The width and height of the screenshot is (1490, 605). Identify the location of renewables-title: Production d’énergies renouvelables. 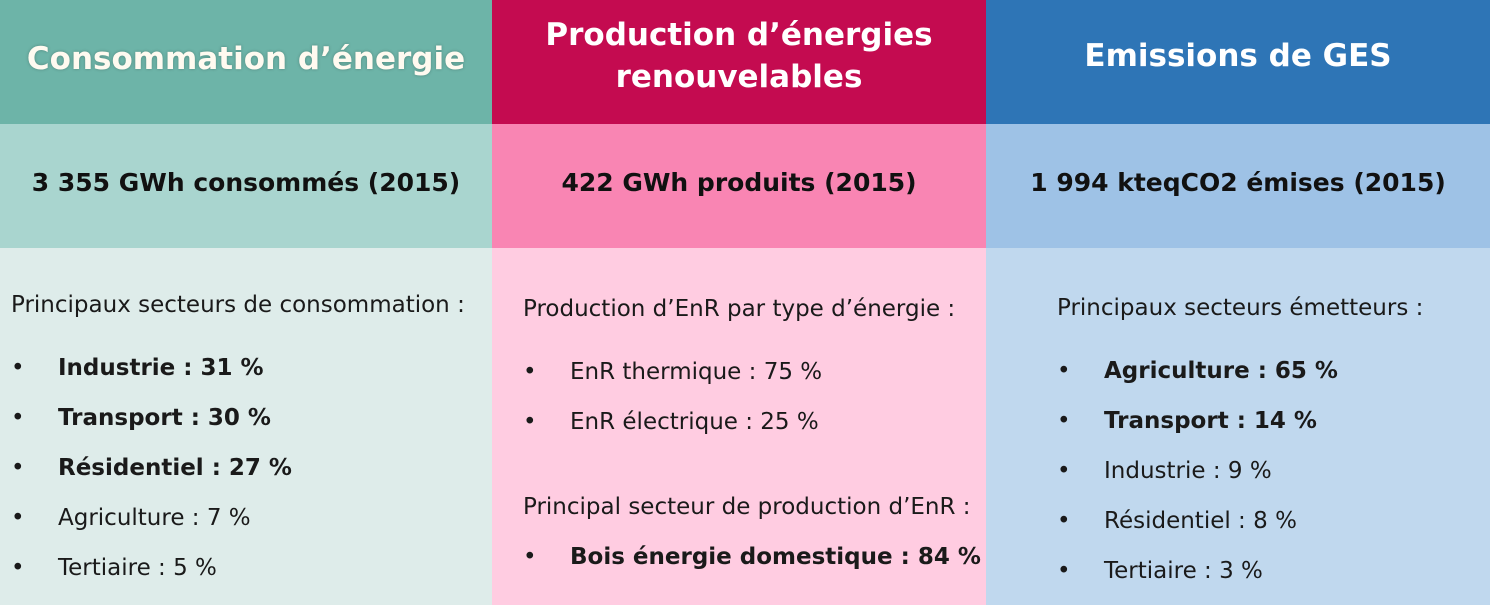
(739, 56).